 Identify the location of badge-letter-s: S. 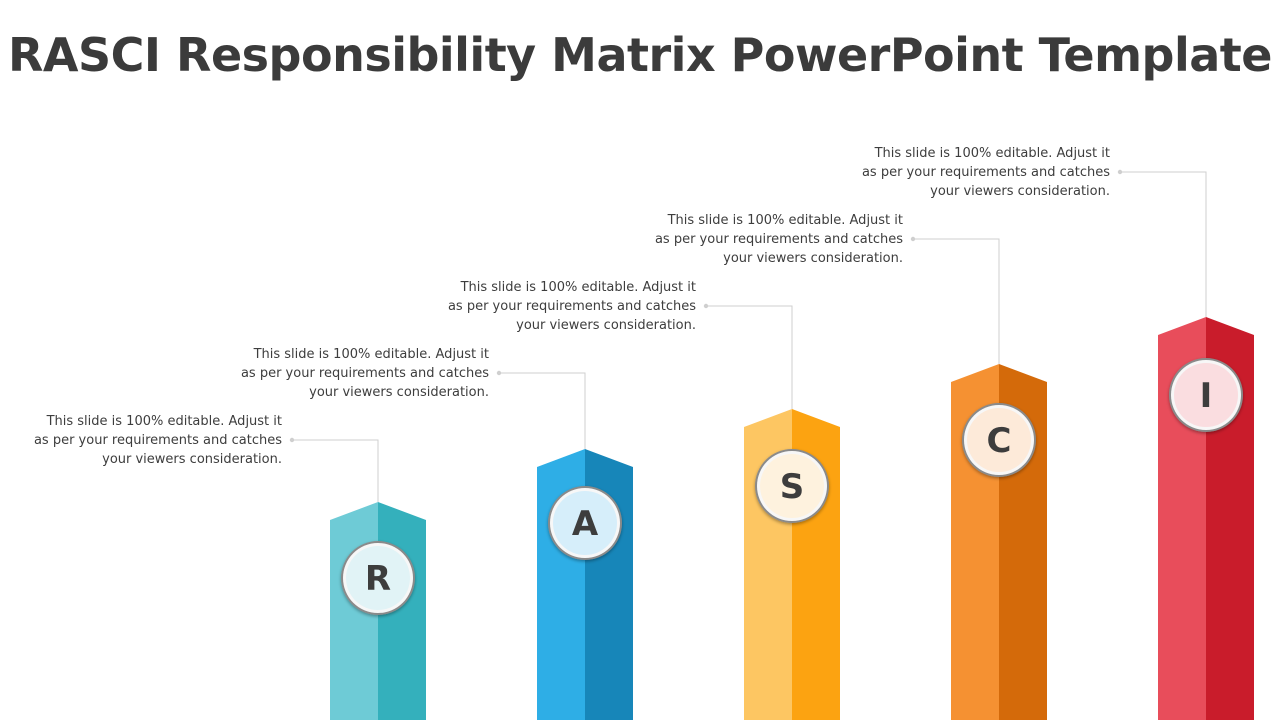
(792, 487).